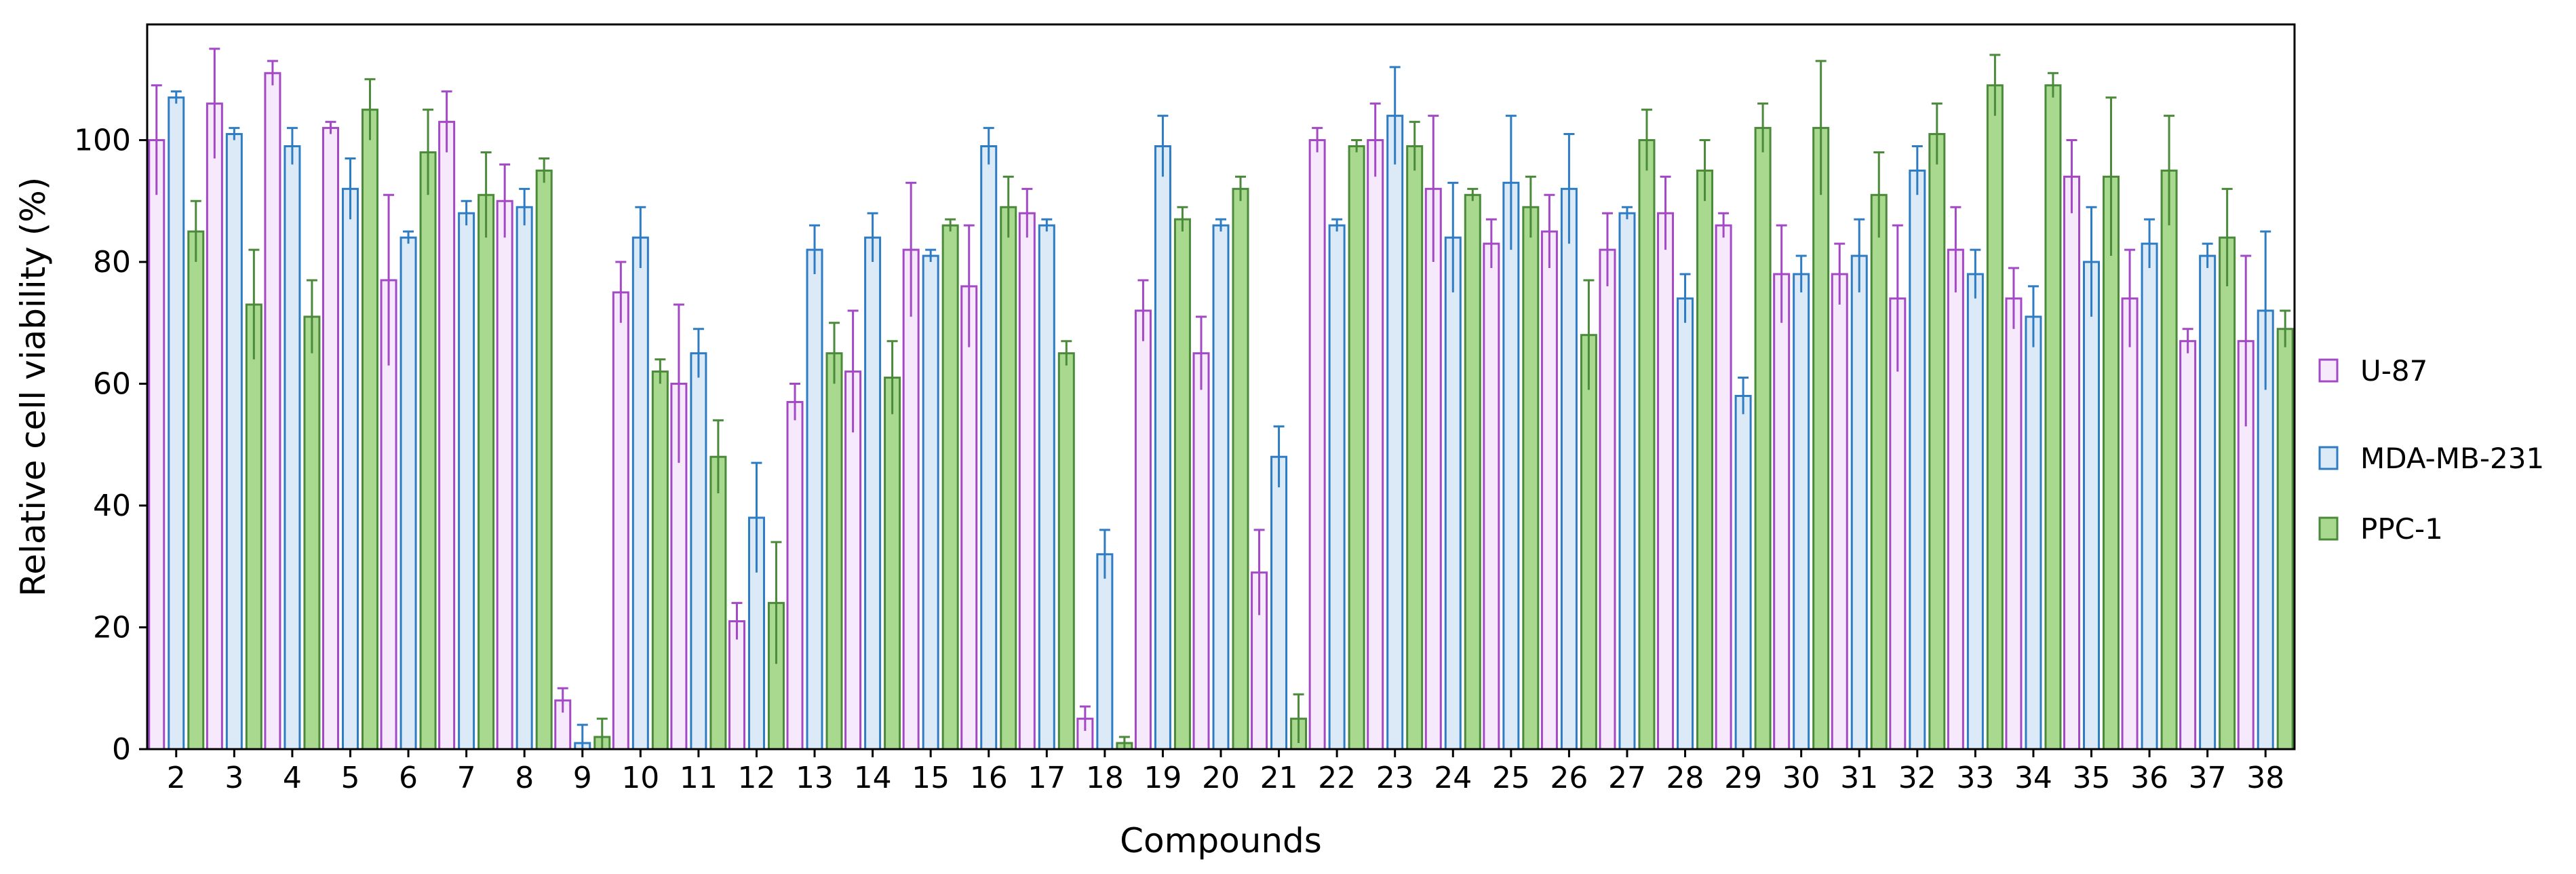 The image size is (2576, 874). Describe the element at coordinates (1105, 778) in the screenshot. I see `x-tick-label: 18` at that location.